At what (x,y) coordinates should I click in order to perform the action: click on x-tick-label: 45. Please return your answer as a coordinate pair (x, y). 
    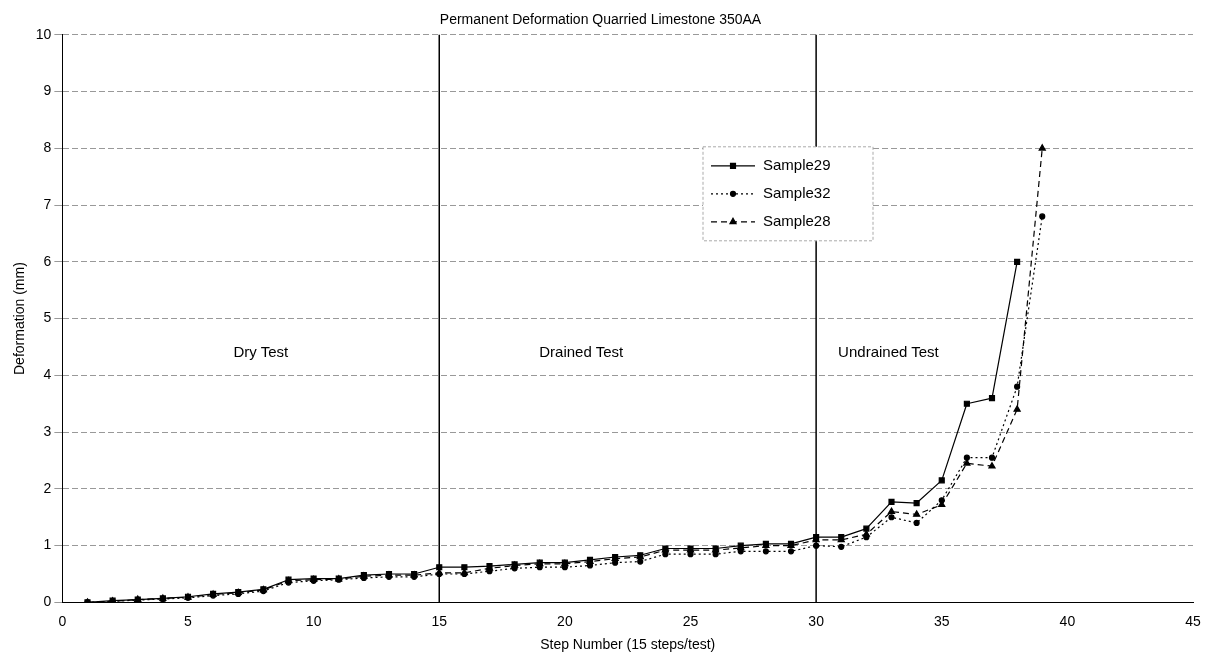
    Looking at the image, I should click on (1193, 620).